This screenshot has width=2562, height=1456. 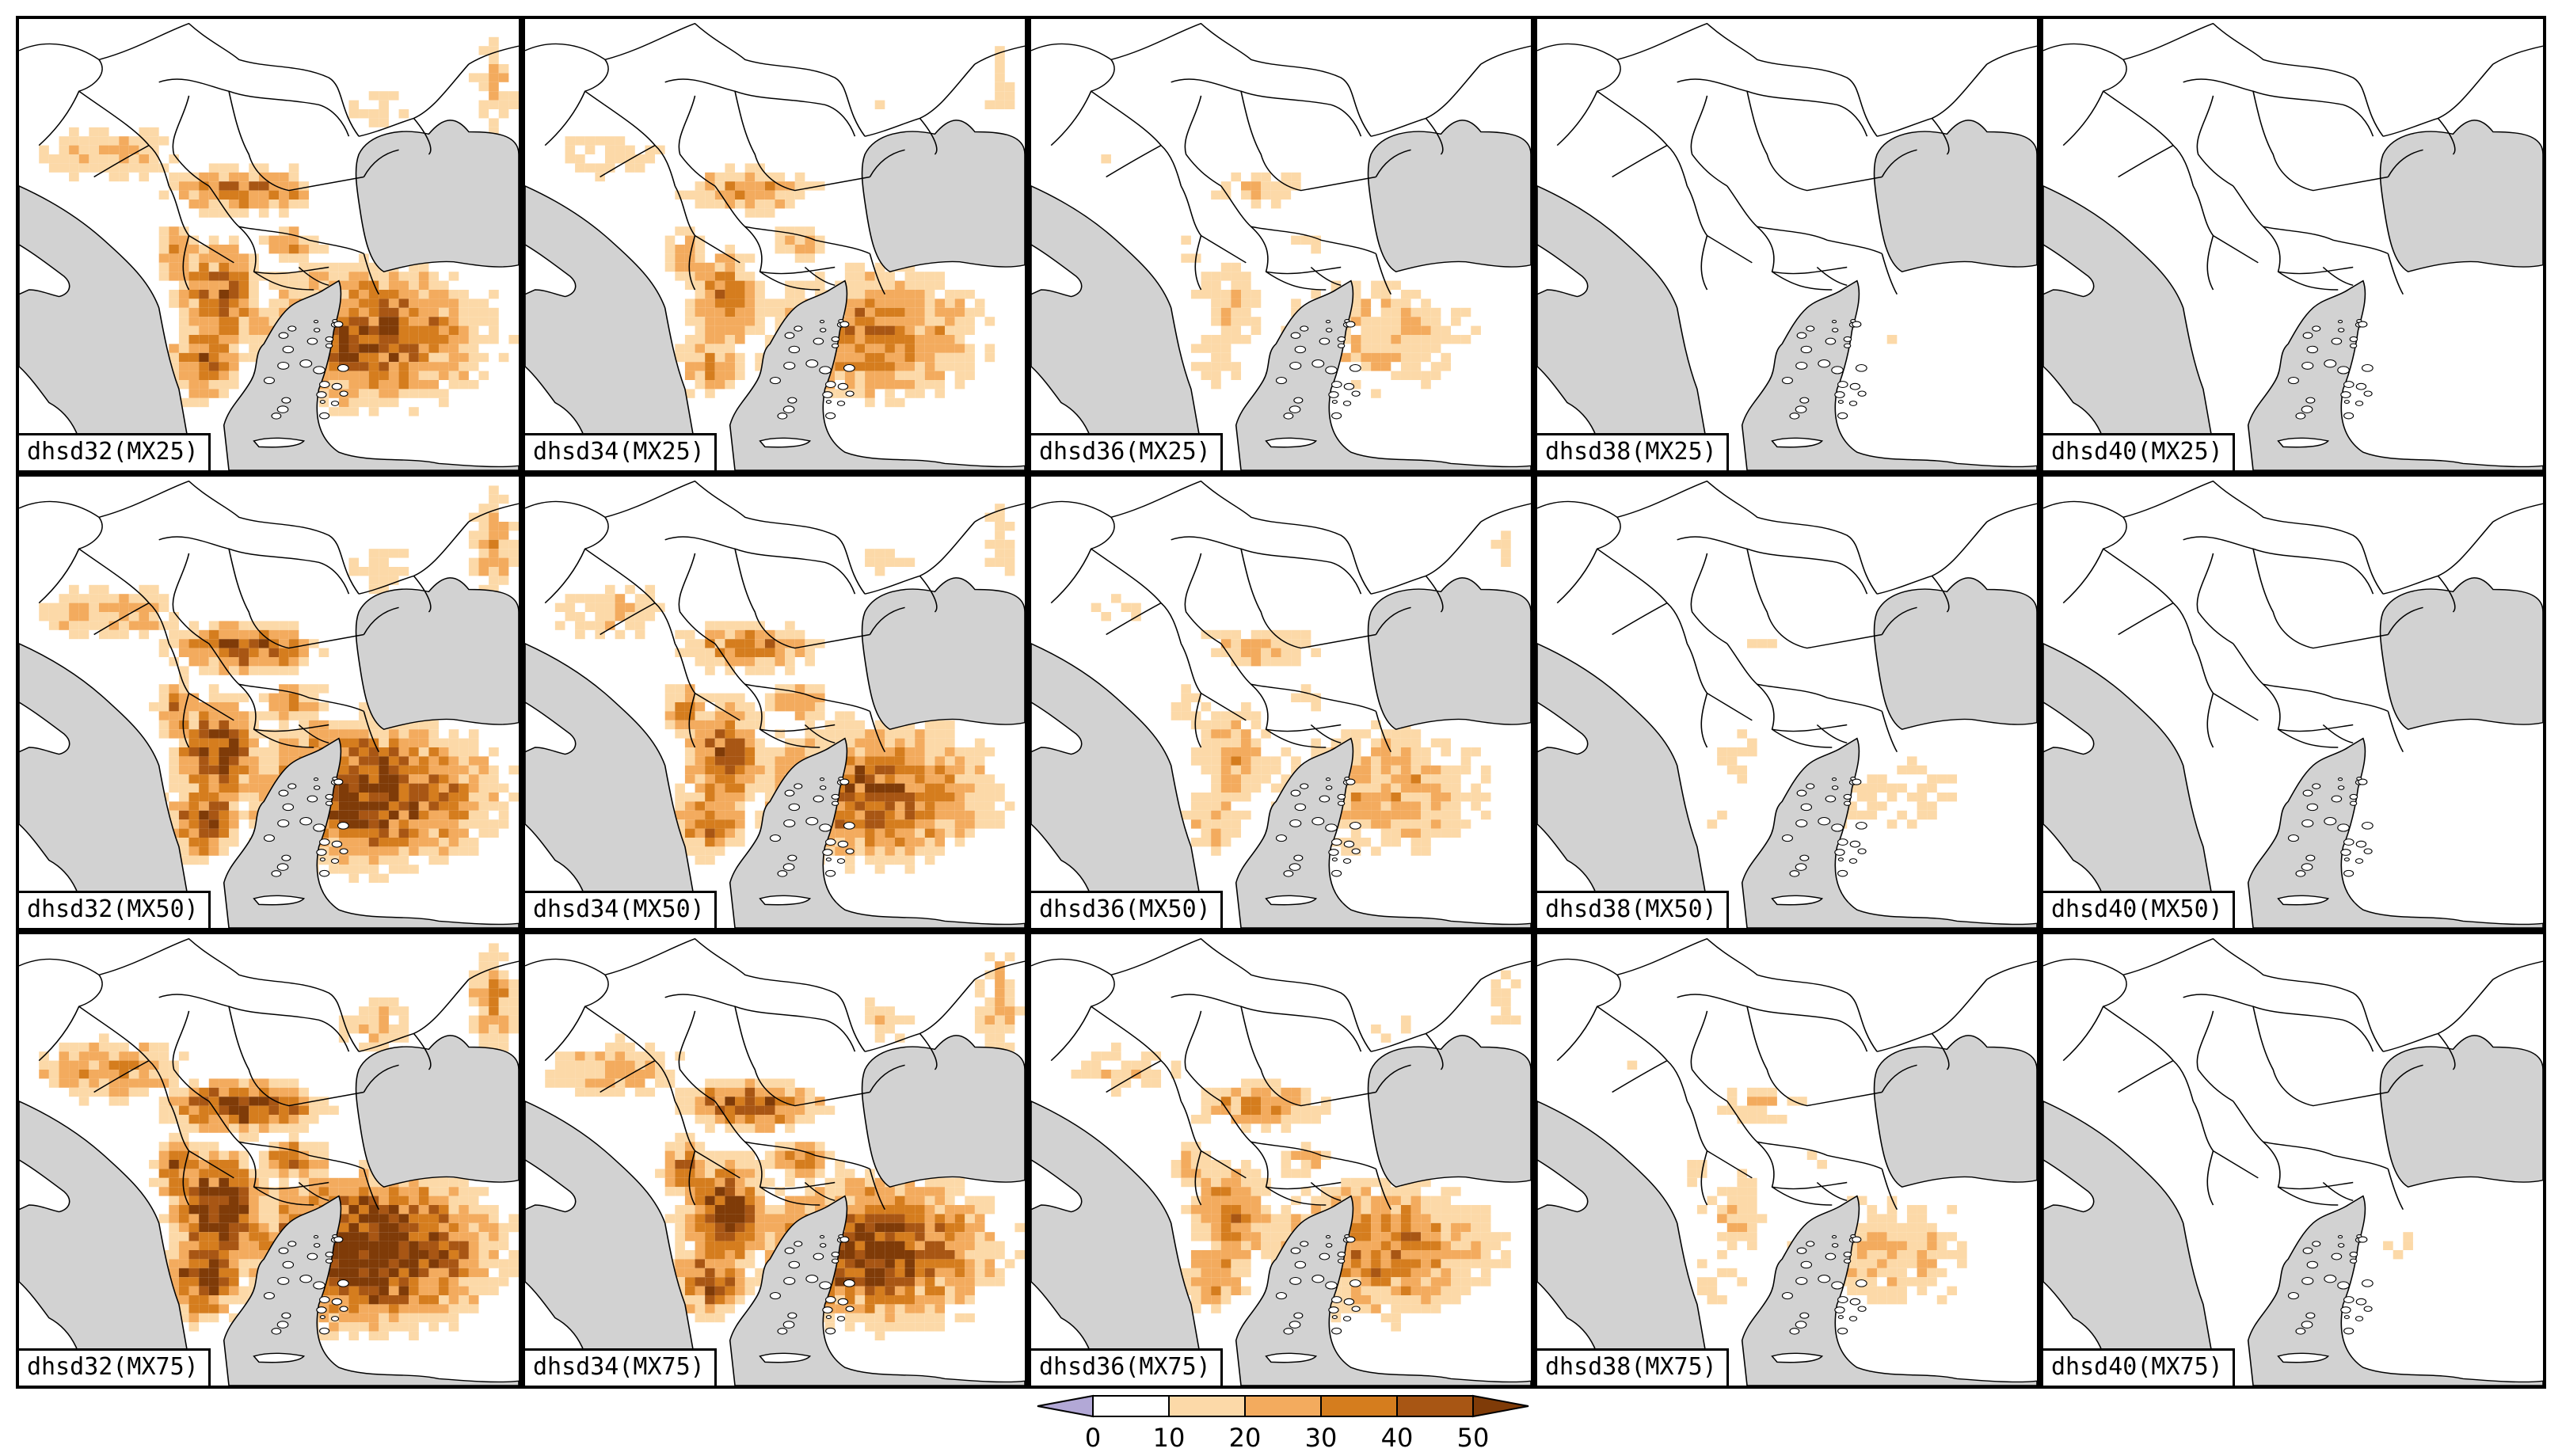 What do you see at coordinates (44, 728) in the screenshot?
I see `italy-heel` at bounding box center [44, 728].